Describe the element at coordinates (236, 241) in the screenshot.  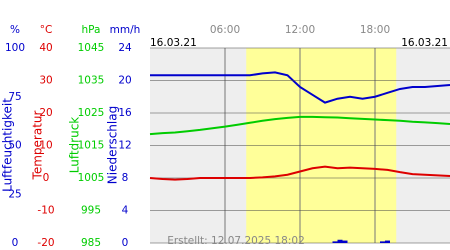
I see `footer: Erstellt: 12.07.2025 18:02` at that location.